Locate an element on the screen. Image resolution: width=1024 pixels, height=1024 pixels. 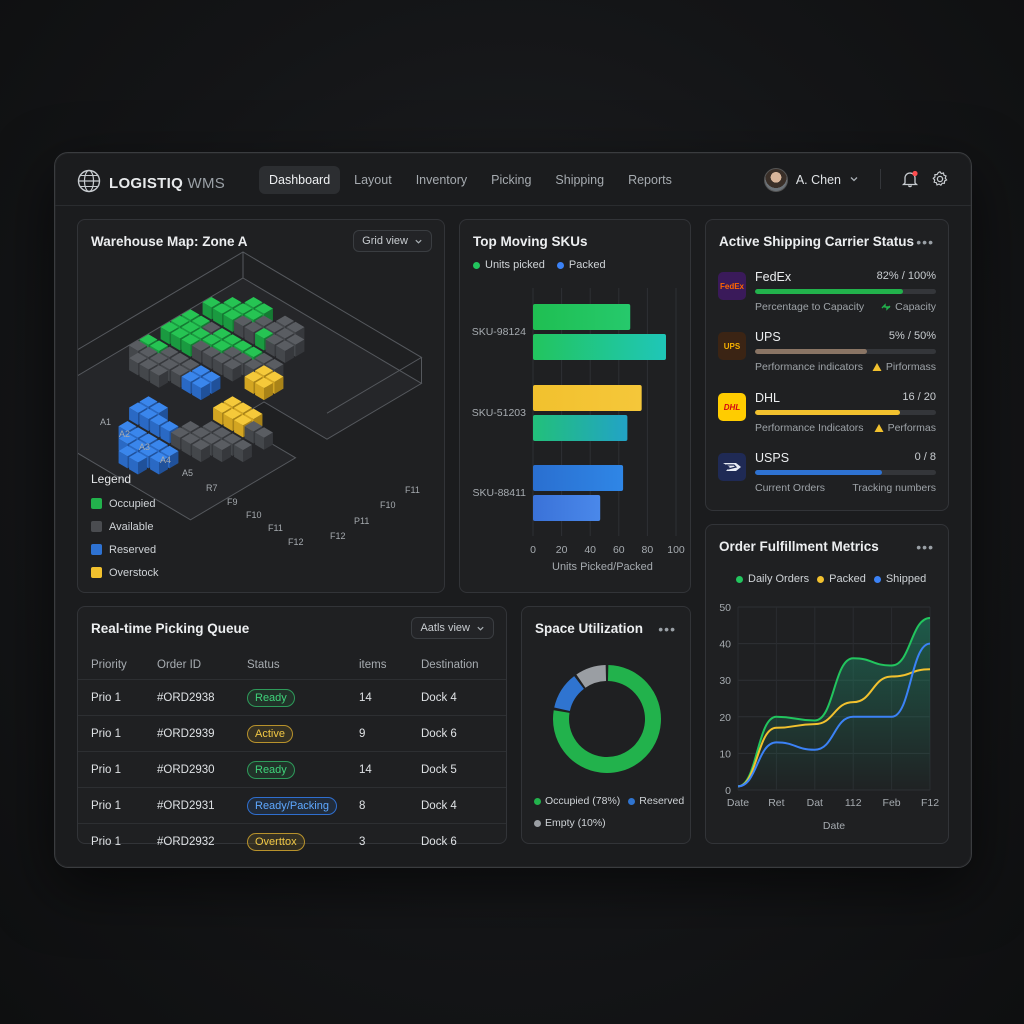
top-skus-chart: 0 20 40 60 80 100 SKU-98124 SKU-51203 SKU-88411 is located at coordinates (575, 406).